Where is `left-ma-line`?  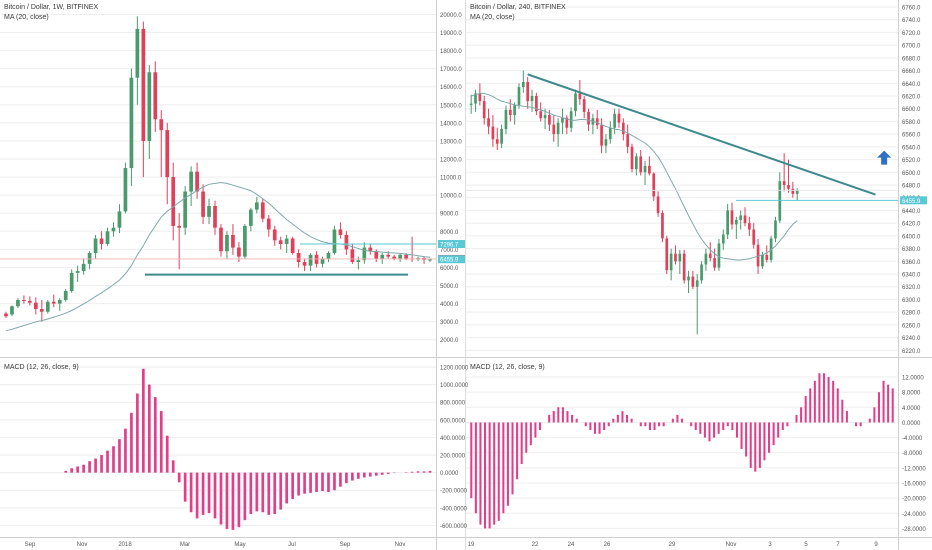 left-ma-line is located at coordinates (218, 256).